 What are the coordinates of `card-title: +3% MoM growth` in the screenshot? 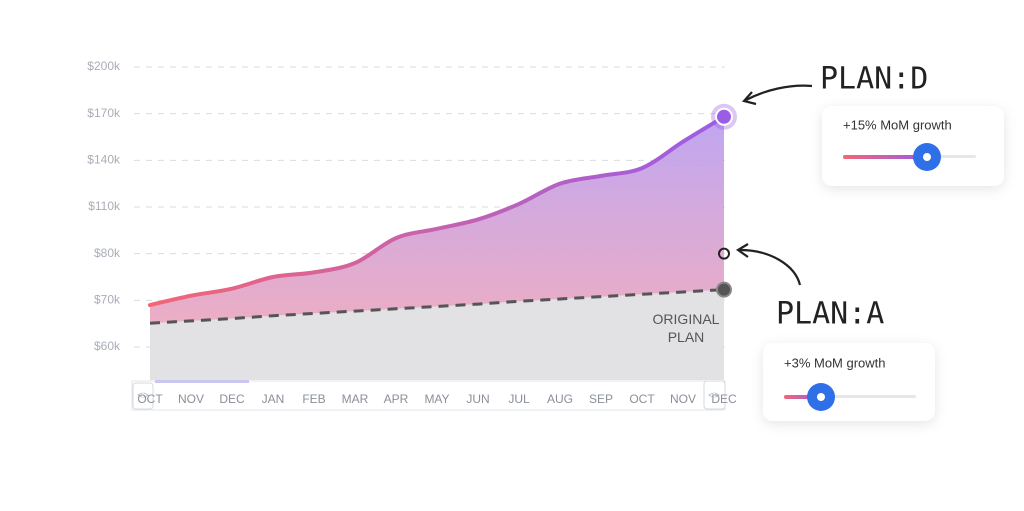 It's located at (835, 362).